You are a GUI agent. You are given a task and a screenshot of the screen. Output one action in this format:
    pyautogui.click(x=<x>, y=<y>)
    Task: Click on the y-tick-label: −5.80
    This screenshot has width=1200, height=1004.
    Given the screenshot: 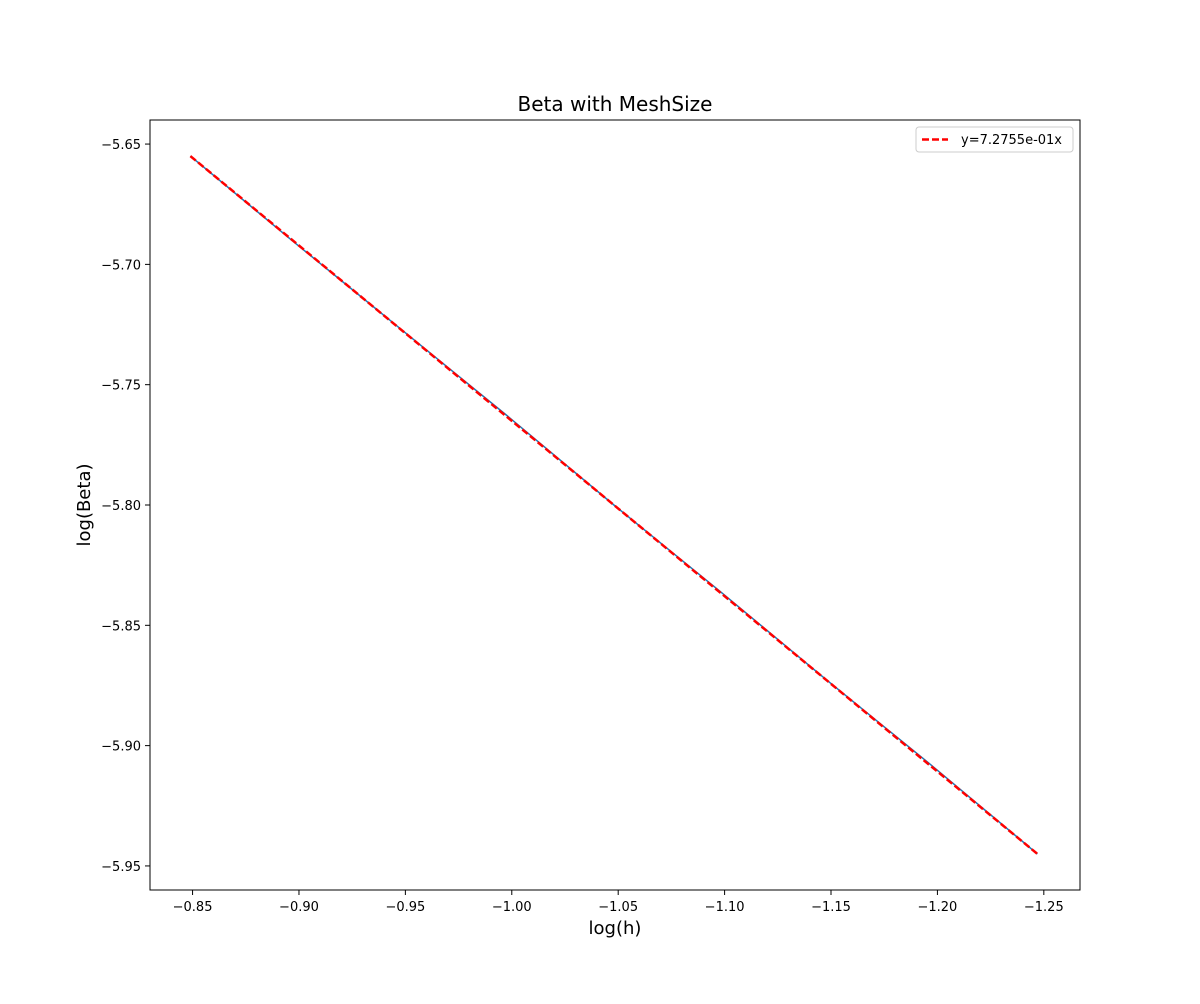 What is the action you would take?
    pyautogui.click(x=121, y=506)
    